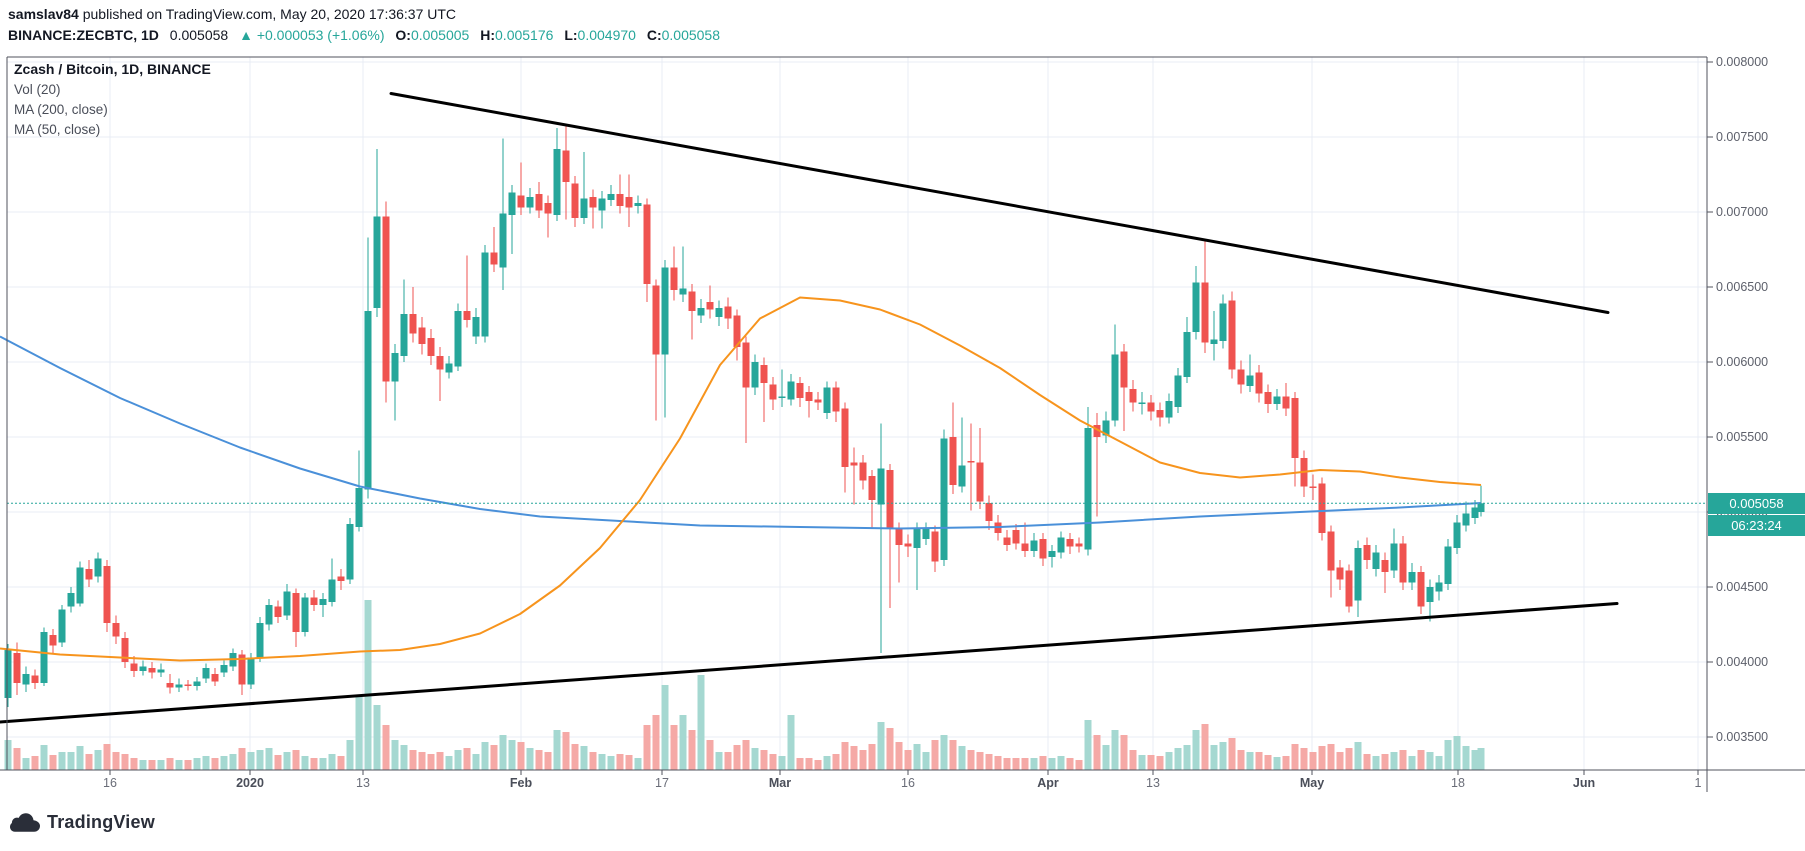 The image size is (1805, 851). Describe the element at coordinates (654, 35) in the screenshot. I see `close-label: C:` at that location.